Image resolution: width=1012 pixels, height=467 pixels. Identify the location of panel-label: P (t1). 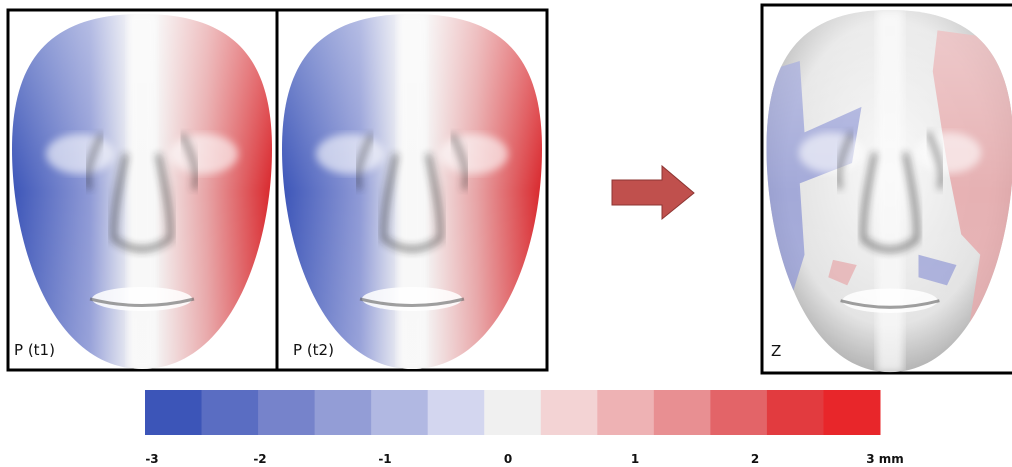
(34, 350).